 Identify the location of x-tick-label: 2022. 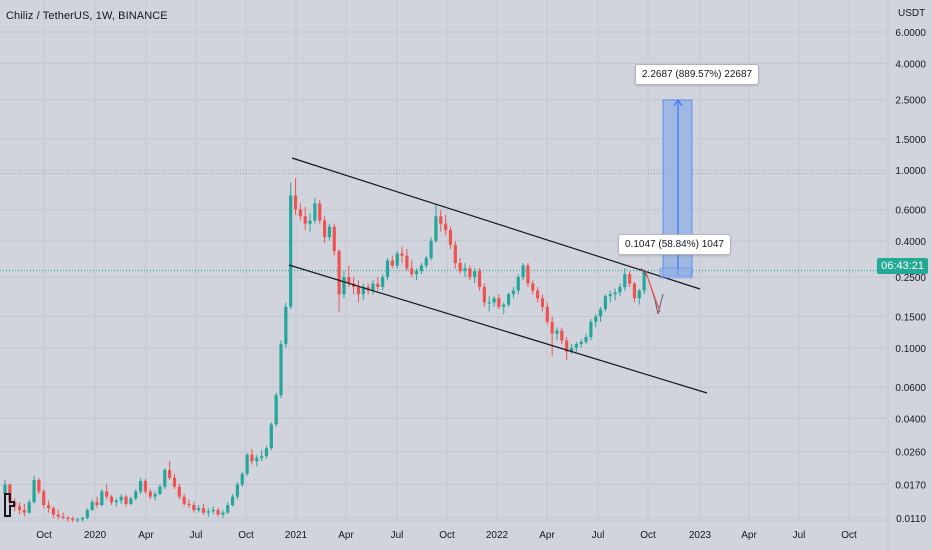
(497, 535).